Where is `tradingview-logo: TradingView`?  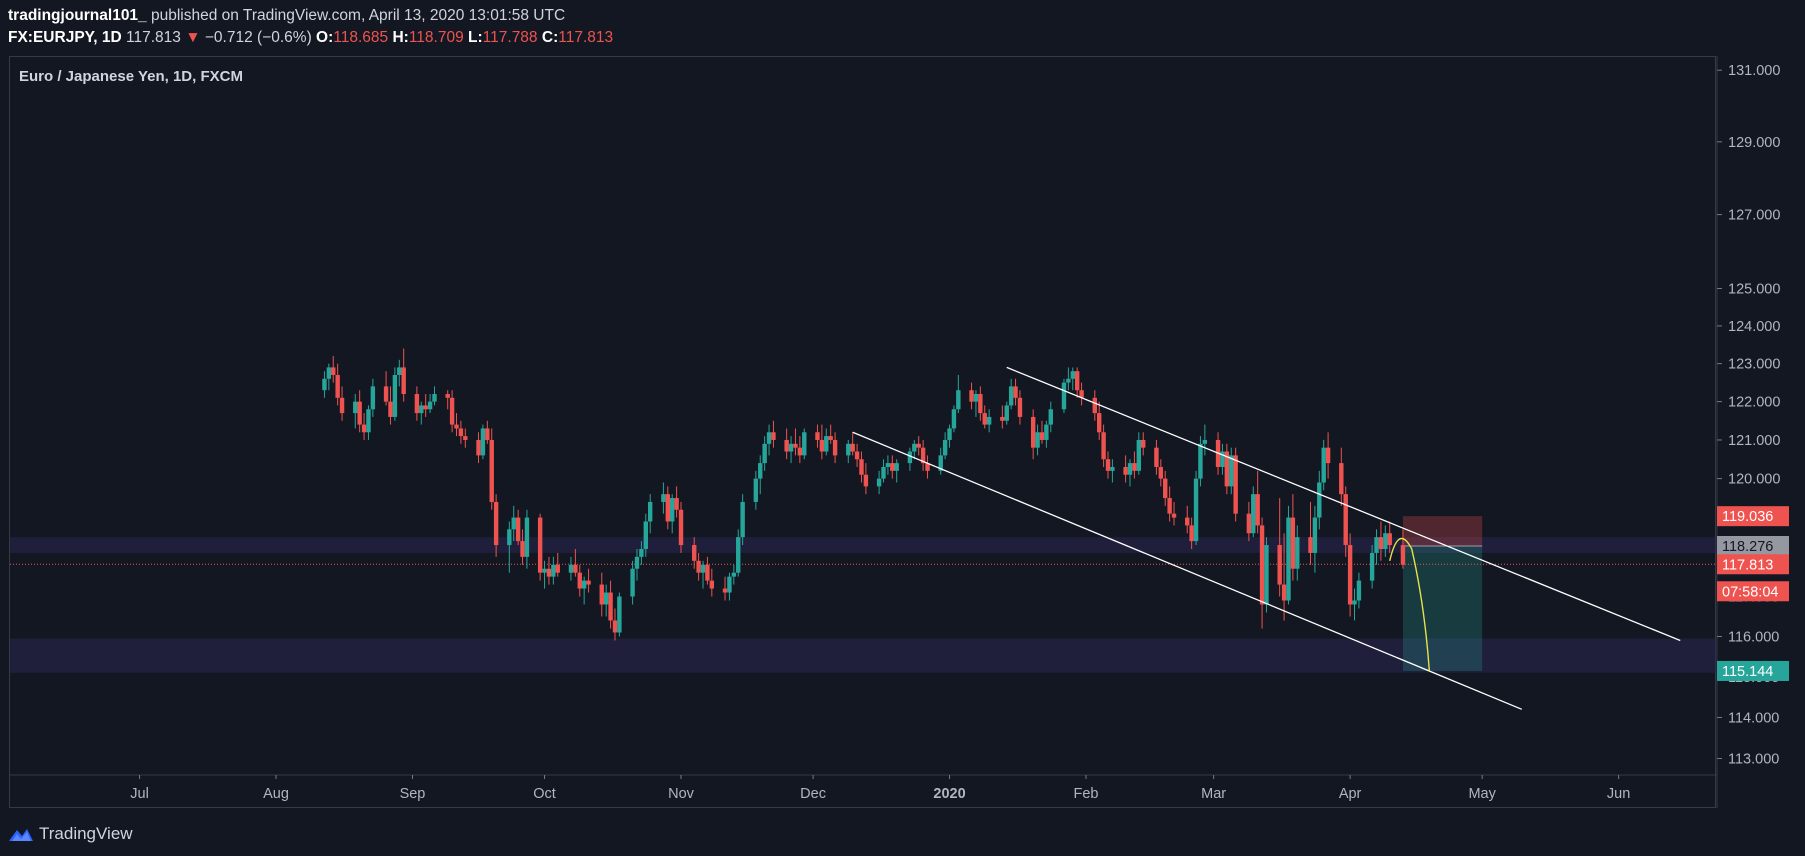
tradingview-logo: TradingView is located at coordinates (70, 834).